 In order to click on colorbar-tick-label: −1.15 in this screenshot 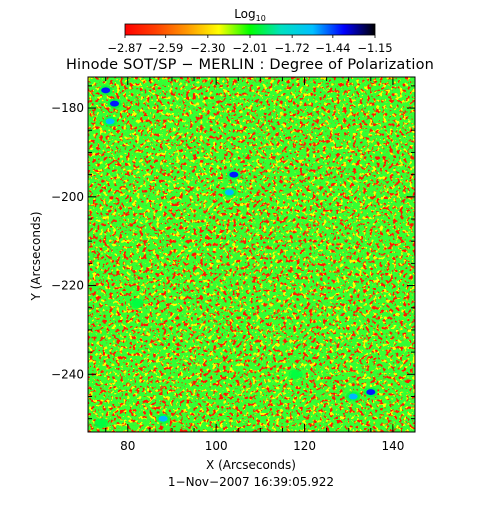, I will do `click(374, 48)`.